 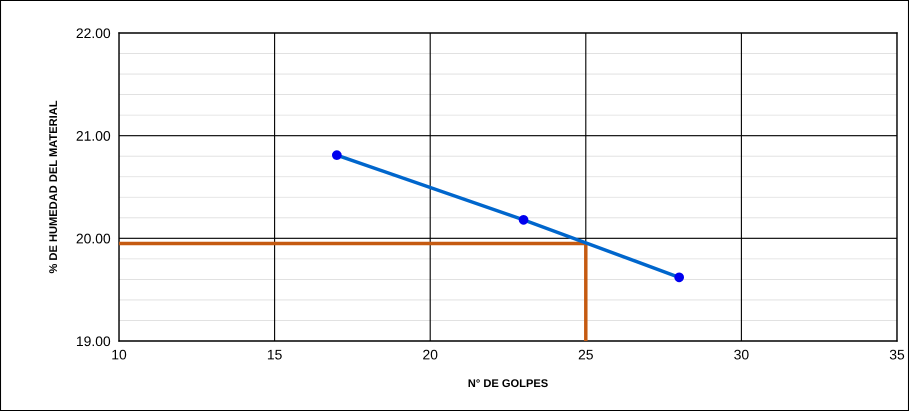 I want to click on x-tick-label: 10, so click(x=119, y=355).